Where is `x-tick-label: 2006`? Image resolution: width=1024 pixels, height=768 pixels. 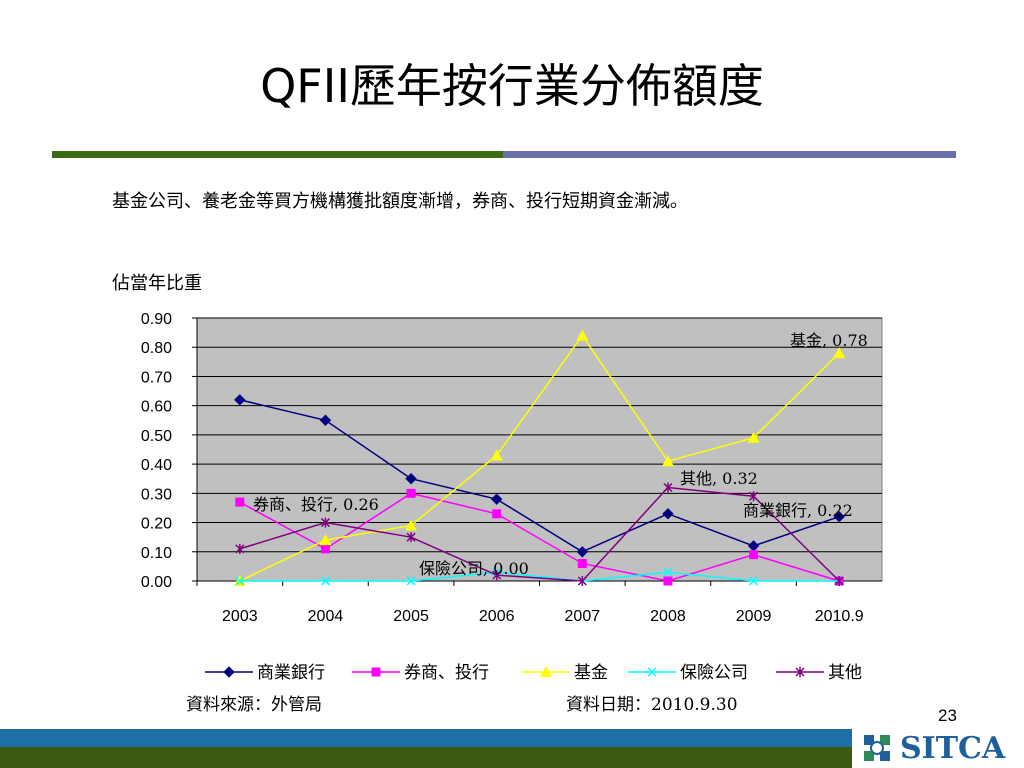 x-tick-label: 2006 is located at coordinates (497, 616).